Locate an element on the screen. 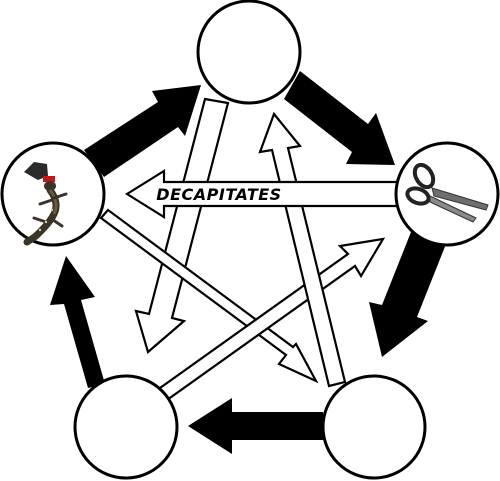 The width and height of the screenshot is (500, 481). node-bottom-left is located at coordinates (126, 427).